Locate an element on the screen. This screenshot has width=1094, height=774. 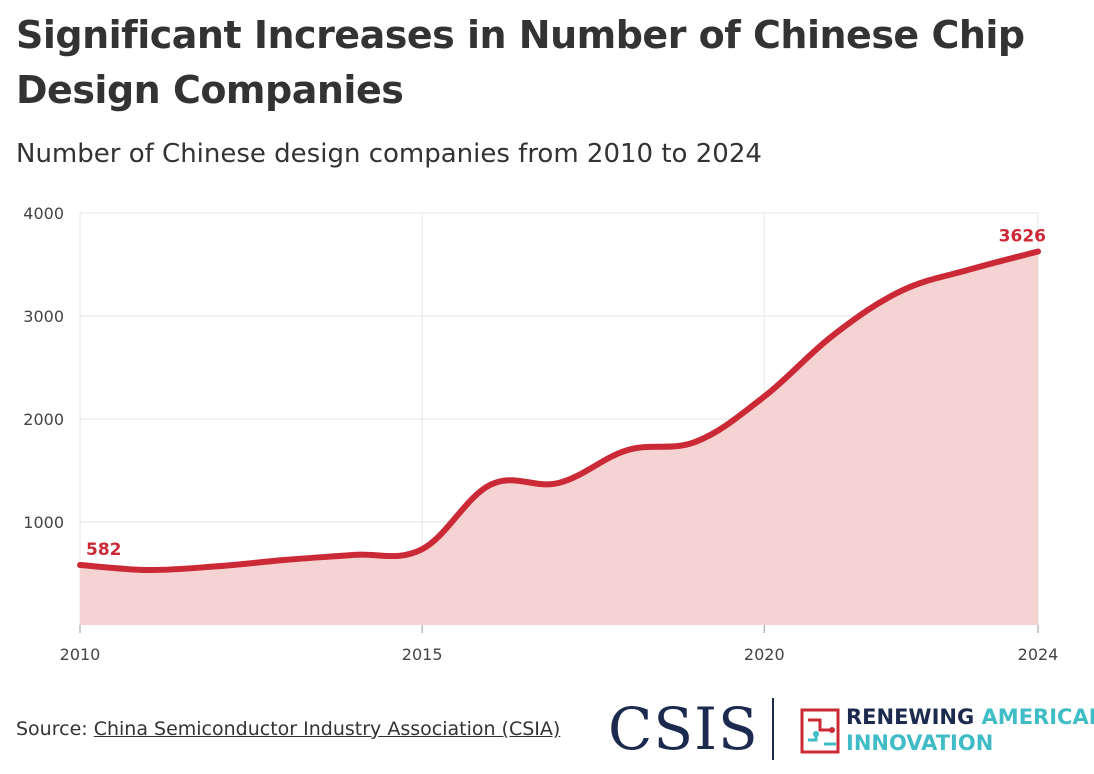
rai-word-renewing: RENEWING is located at coordinates (910, 717).